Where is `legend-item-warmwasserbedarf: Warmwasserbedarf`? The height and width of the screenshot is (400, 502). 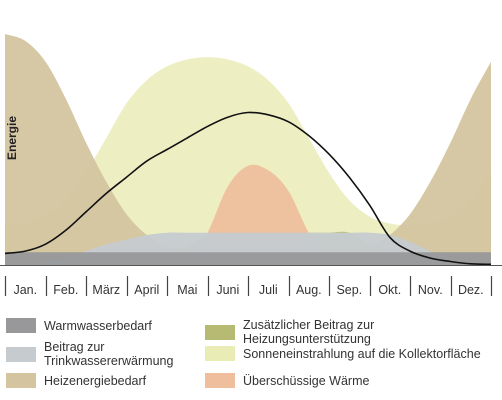
legend-item-warmwasserbedarf: Warmwasserbedarf is located at coordinates (79, 325).